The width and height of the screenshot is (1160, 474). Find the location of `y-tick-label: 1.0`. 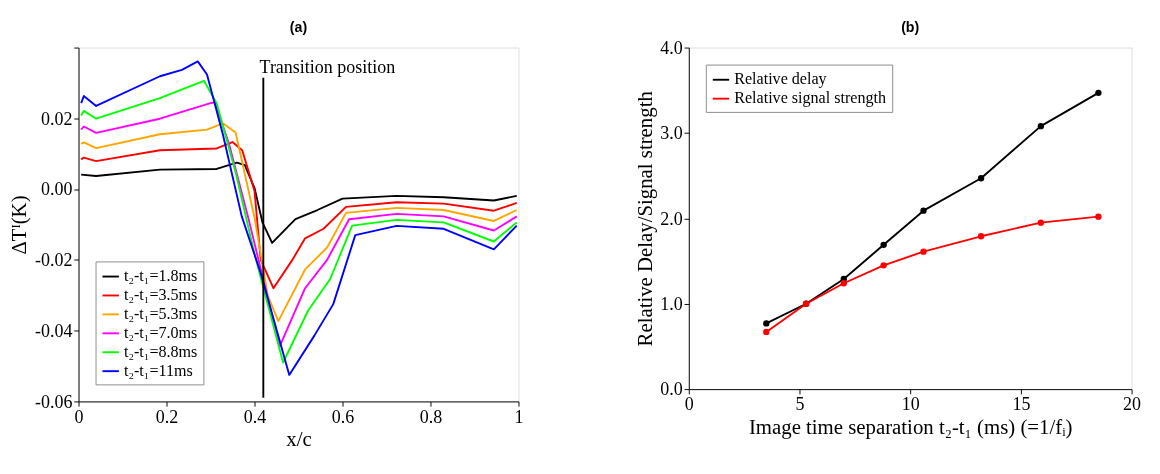

y-tick-label: 1.0 is located at coordinates (671, 303).